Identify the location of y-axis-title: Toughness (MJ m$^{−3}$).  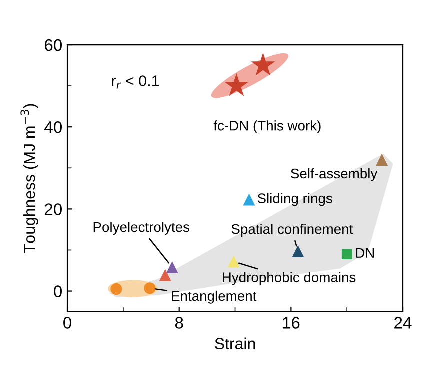
(29, 179).